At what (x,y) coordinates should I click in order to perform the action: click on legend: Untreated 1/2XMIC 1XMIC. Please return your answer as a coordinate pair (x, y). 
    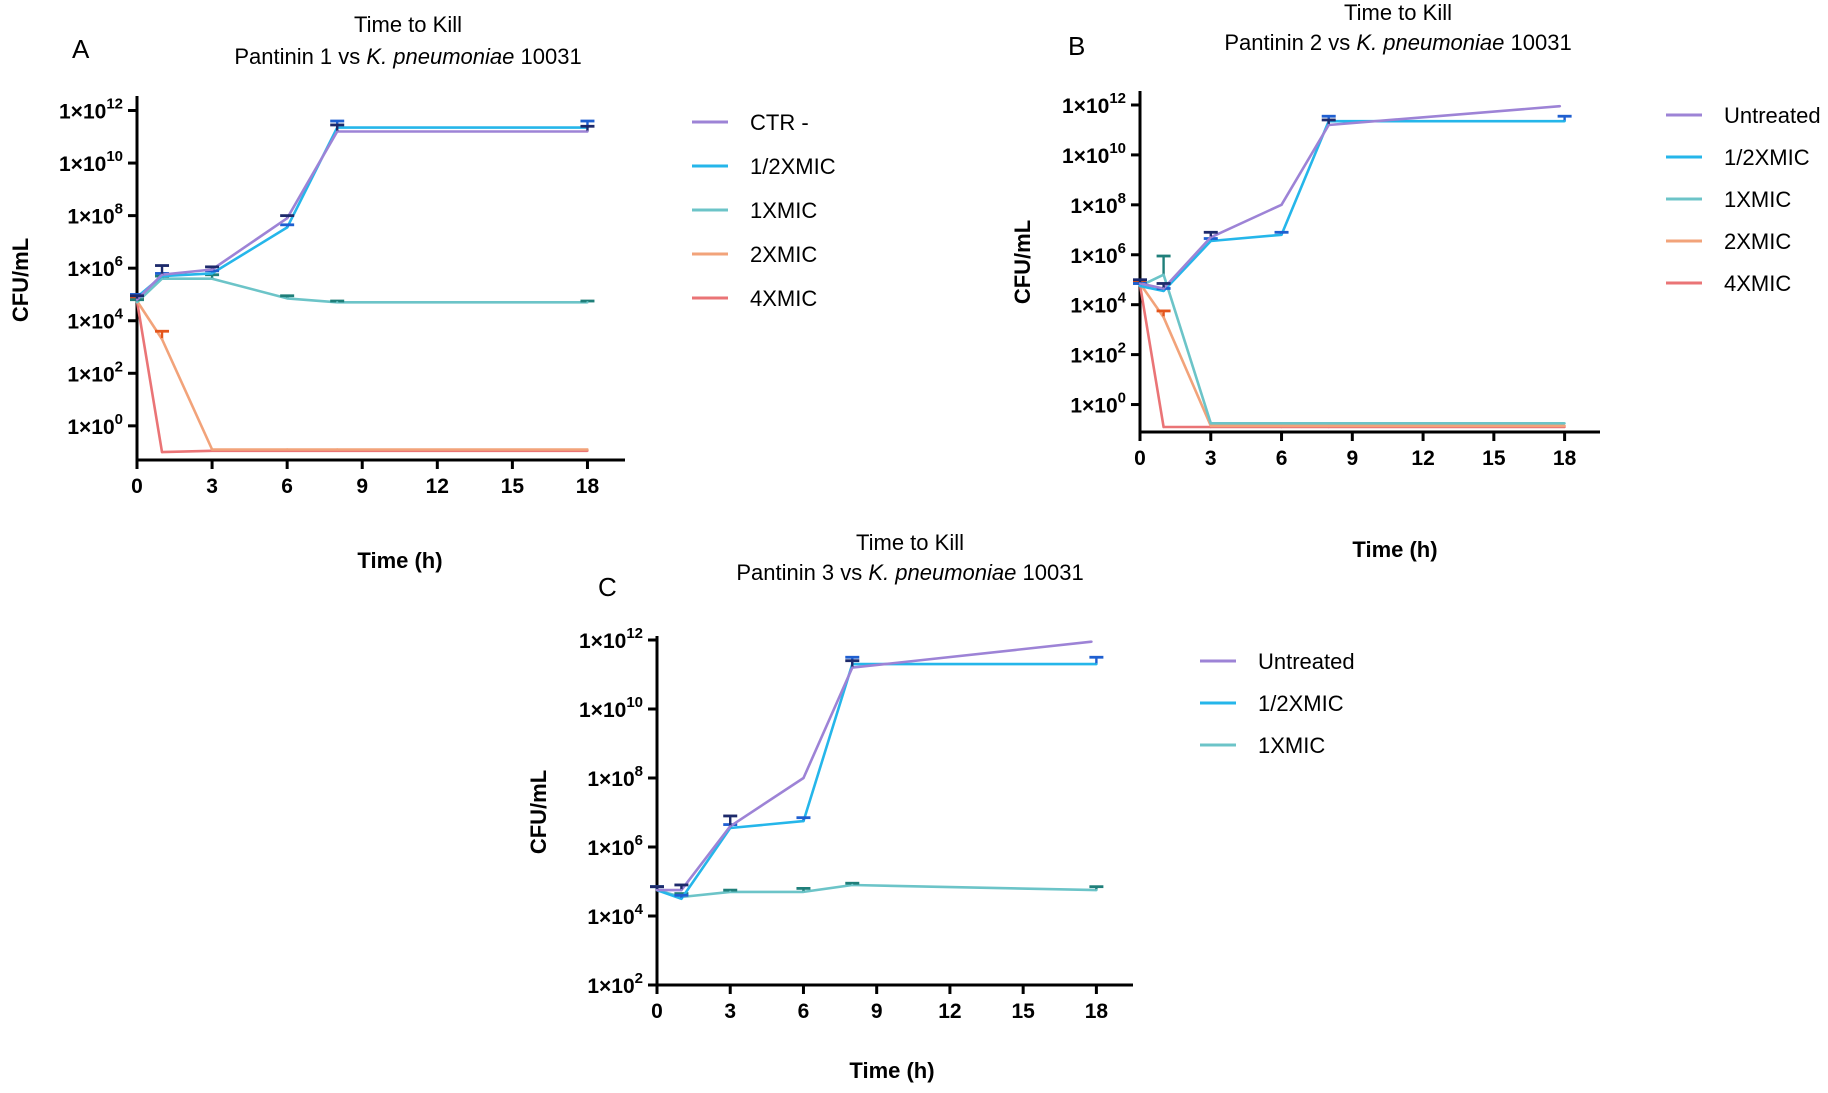
    Looking at the image, I should click on (1277, 703).